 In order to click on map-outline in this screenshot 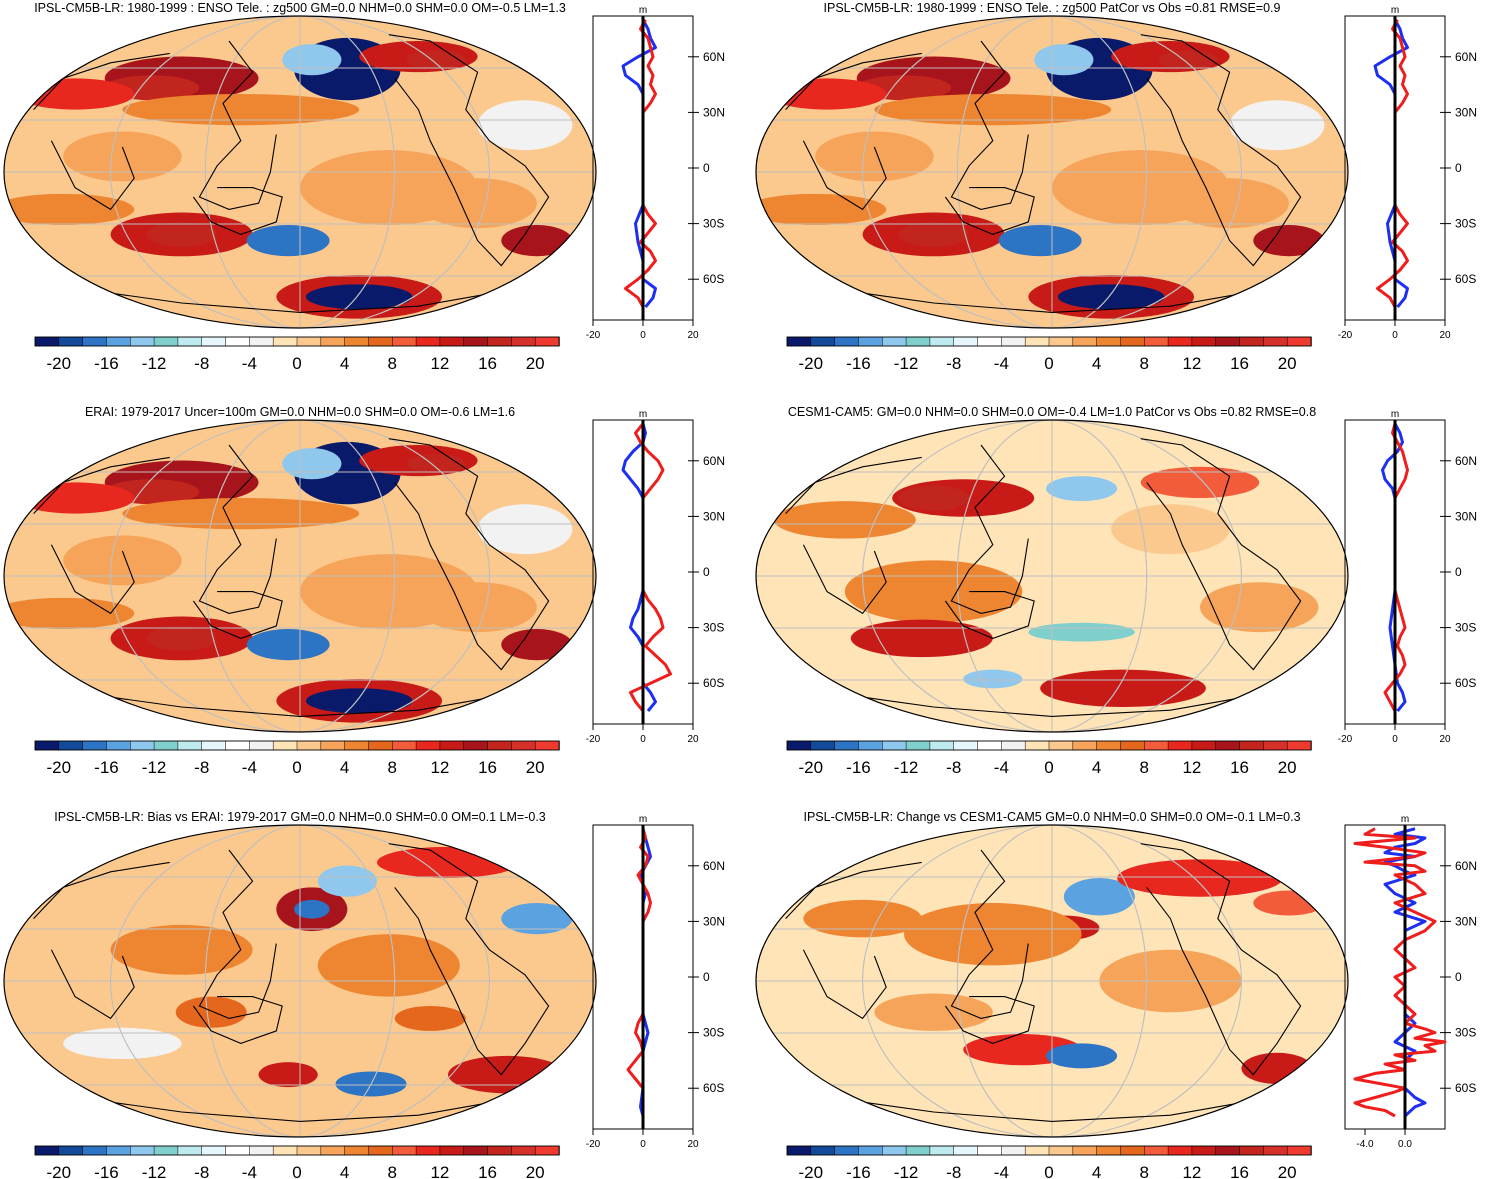, I will do `click(1052, 172)`.